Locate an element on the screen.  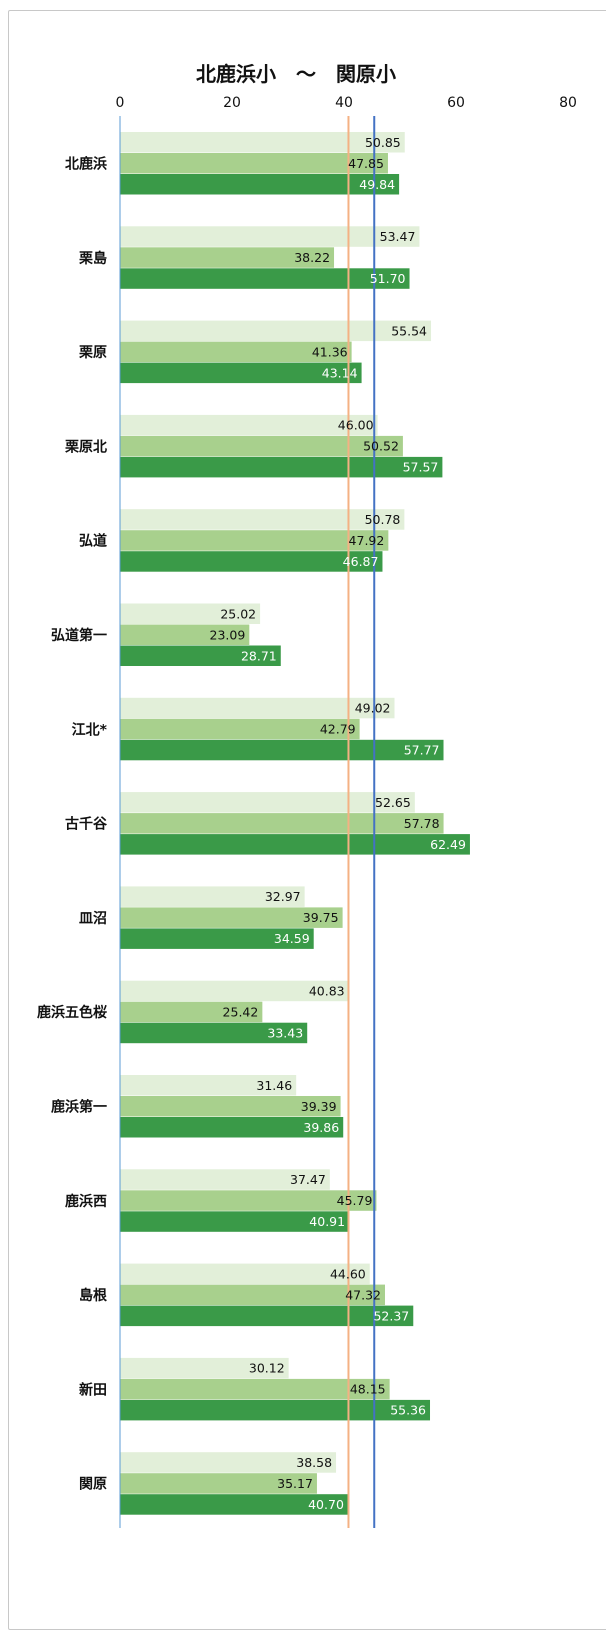
data-label: 57.57 is located at coordinates (421, 467).